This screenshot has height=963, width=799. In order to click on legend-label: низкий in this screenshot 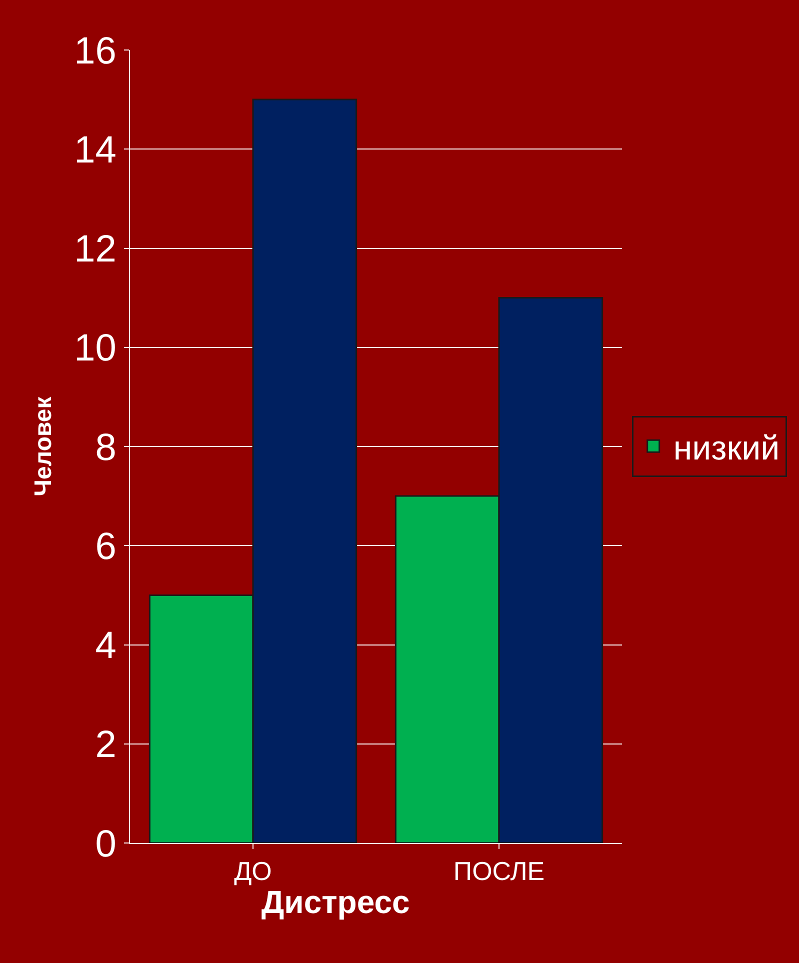, I will do `click(726, 448)`.